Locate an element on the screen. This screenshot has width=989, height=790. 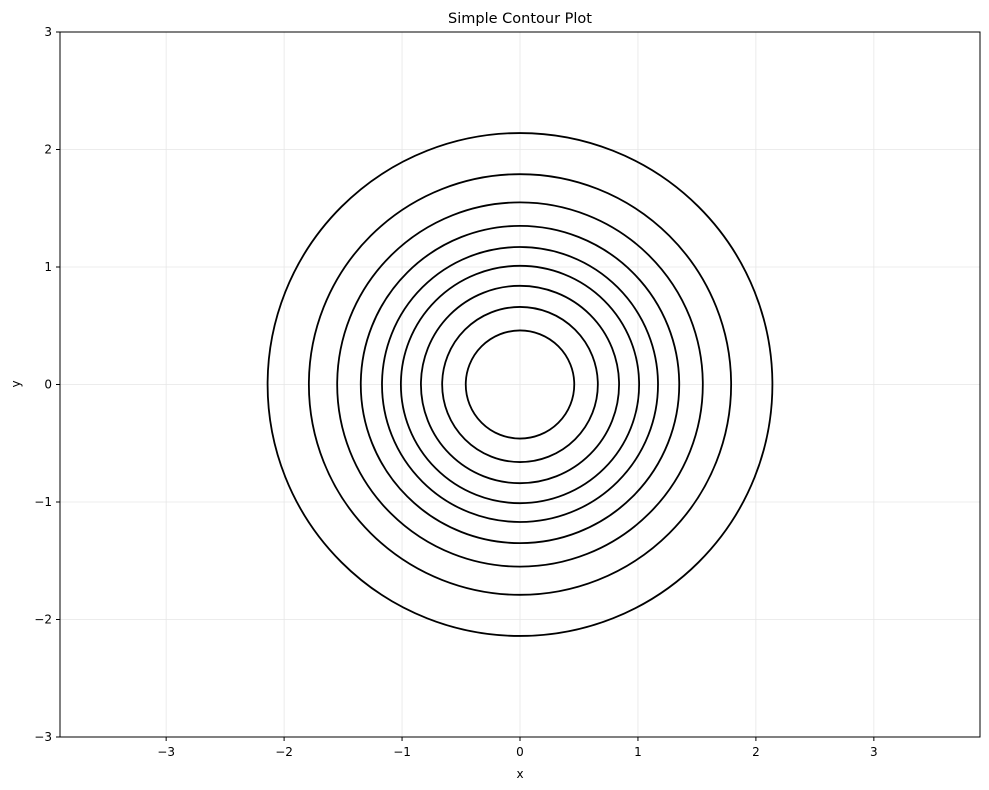
x-tick-label: −3 is located at coordinates (166, 752).